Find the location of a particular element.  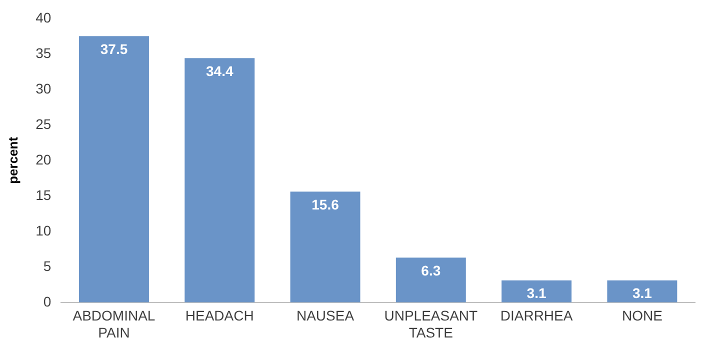

data-label: 37.5 is located at coordinates (114, 49).